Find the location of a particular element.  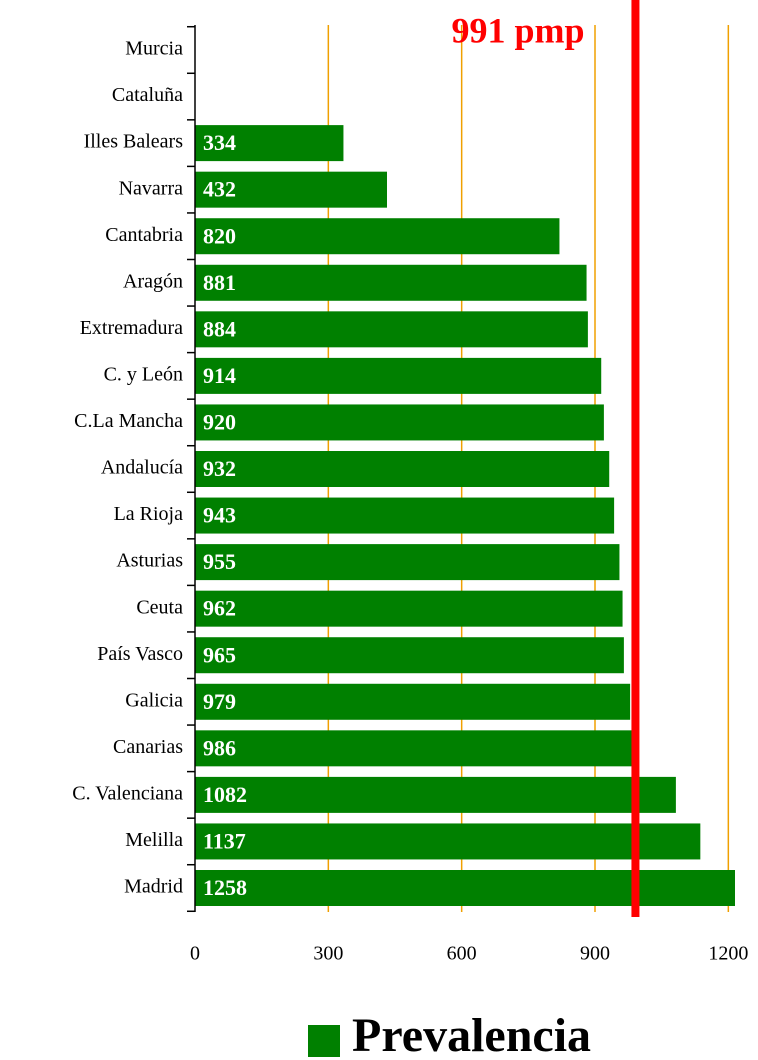

x-tick-label: 1200 is located at coordinates (728, 954).